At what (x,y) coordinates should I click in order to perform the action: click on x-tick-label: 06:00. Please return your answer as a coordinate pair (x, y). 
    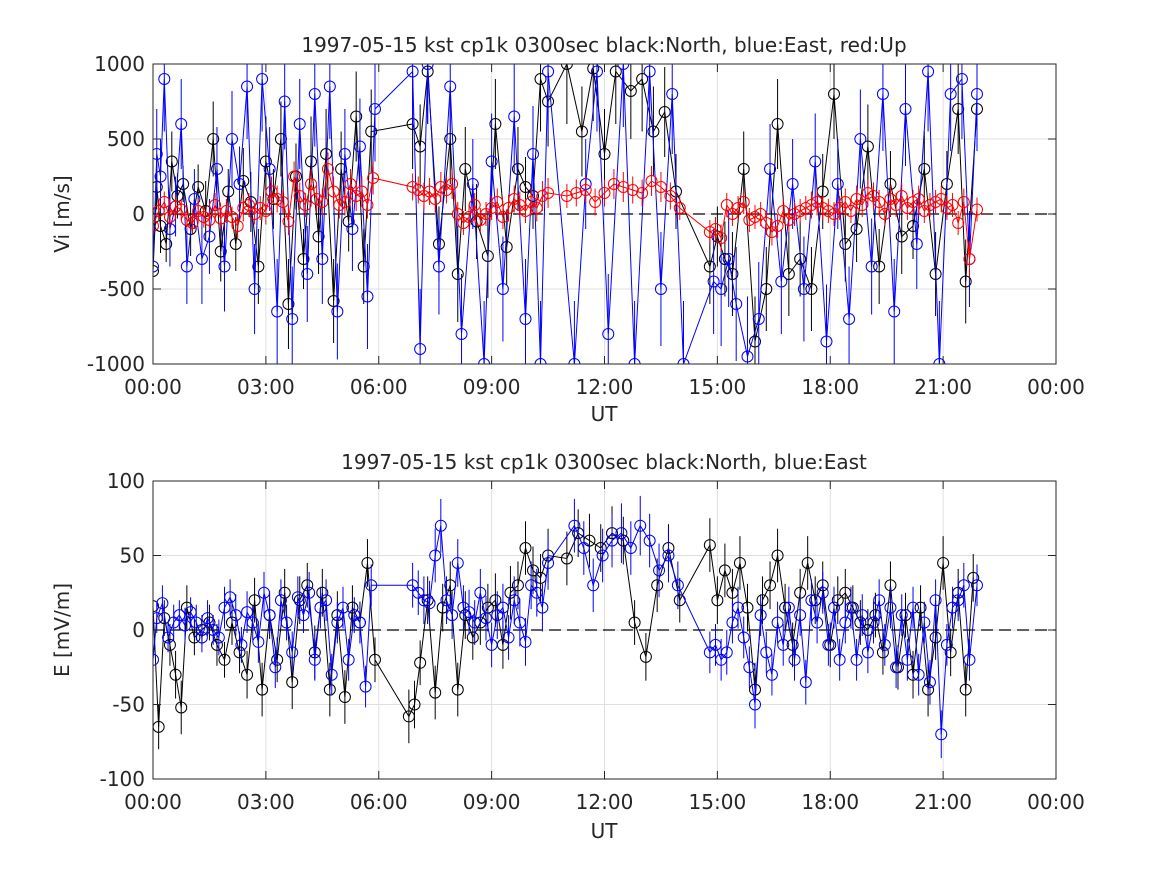
    Looking at the image, I should click on (379, 802).